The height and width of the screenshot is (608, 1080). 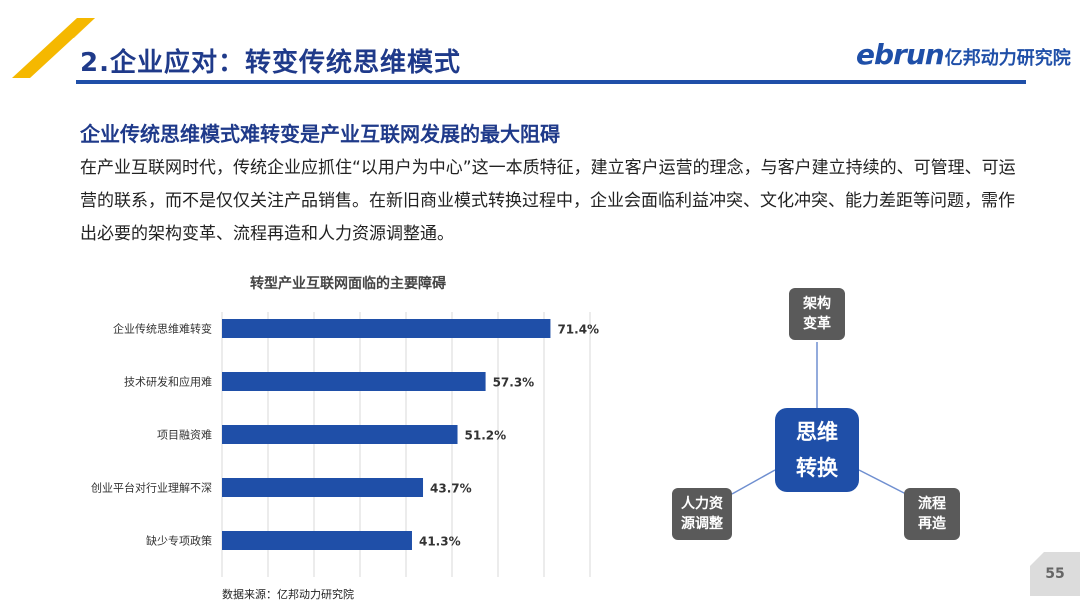 What do you see at coordinates (184, 435) in the screenshot?
I see `chart-category-label: 项目融资难` at bounding box center [184, 435].